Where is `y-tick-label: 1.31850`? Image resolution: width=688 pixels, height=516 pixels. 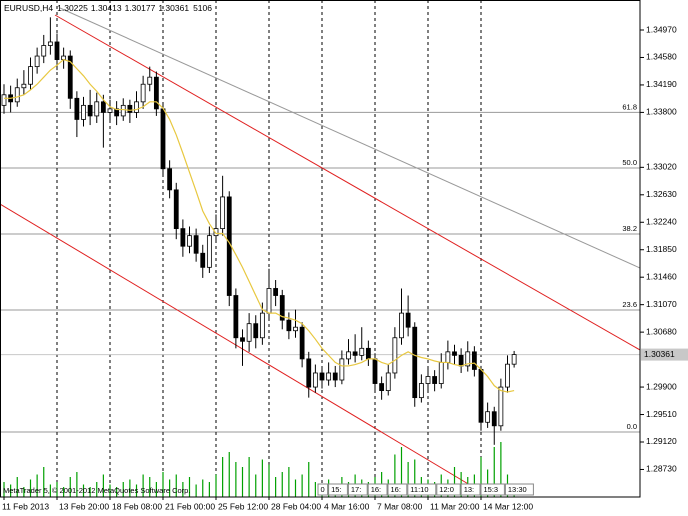 y-tick-label: 1.31850 is located at coordinates (661, 249).